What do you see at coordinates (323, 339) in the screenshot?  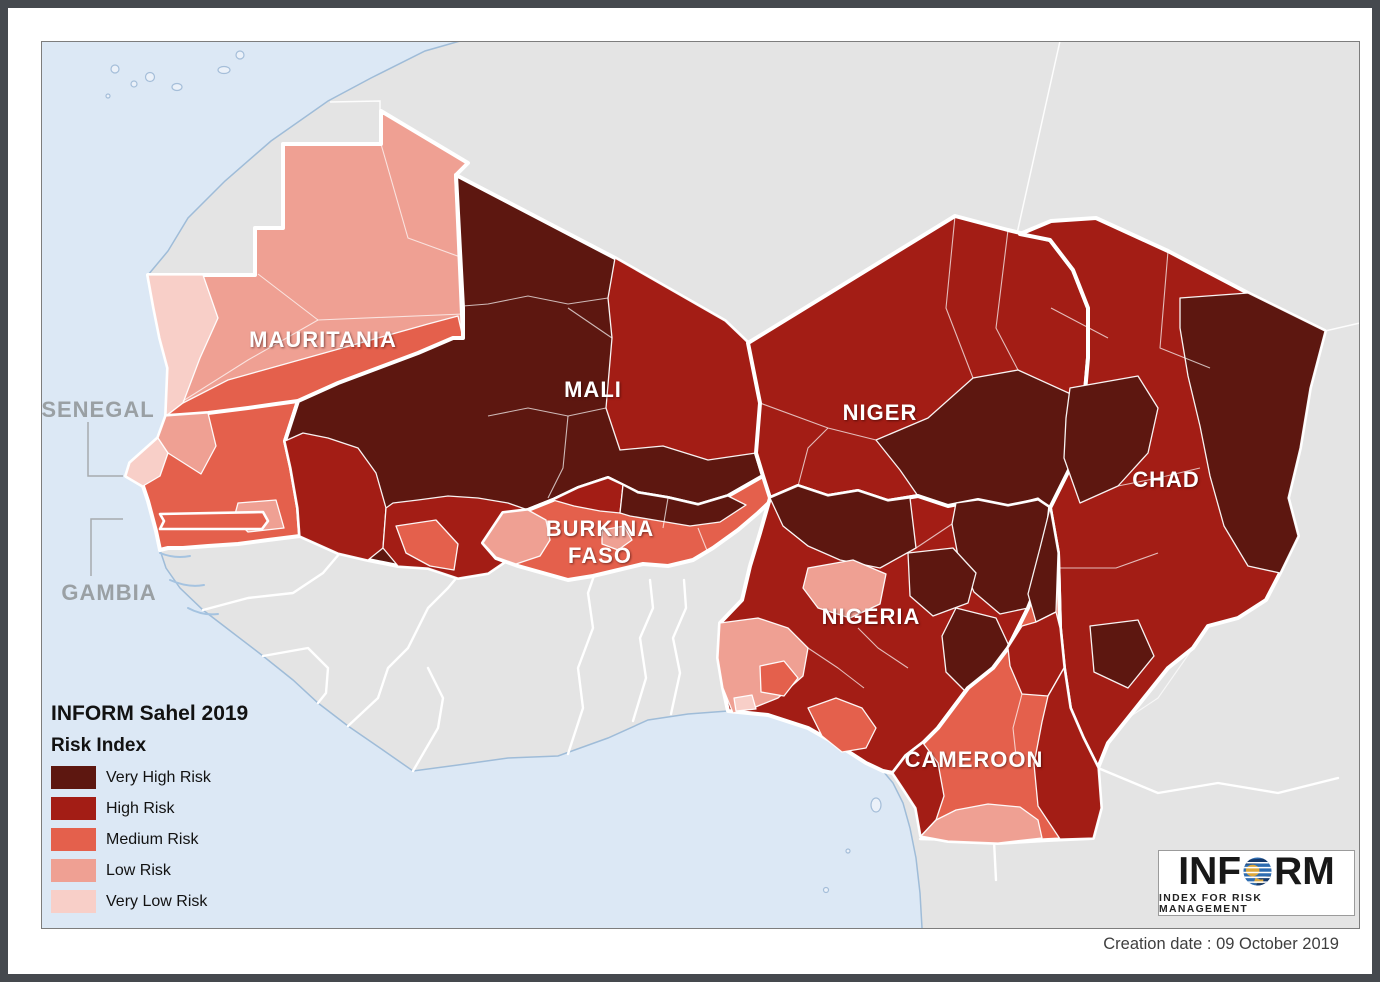 I see `label-mauritania: MAURITANIA` at bounding box center [323, 339].